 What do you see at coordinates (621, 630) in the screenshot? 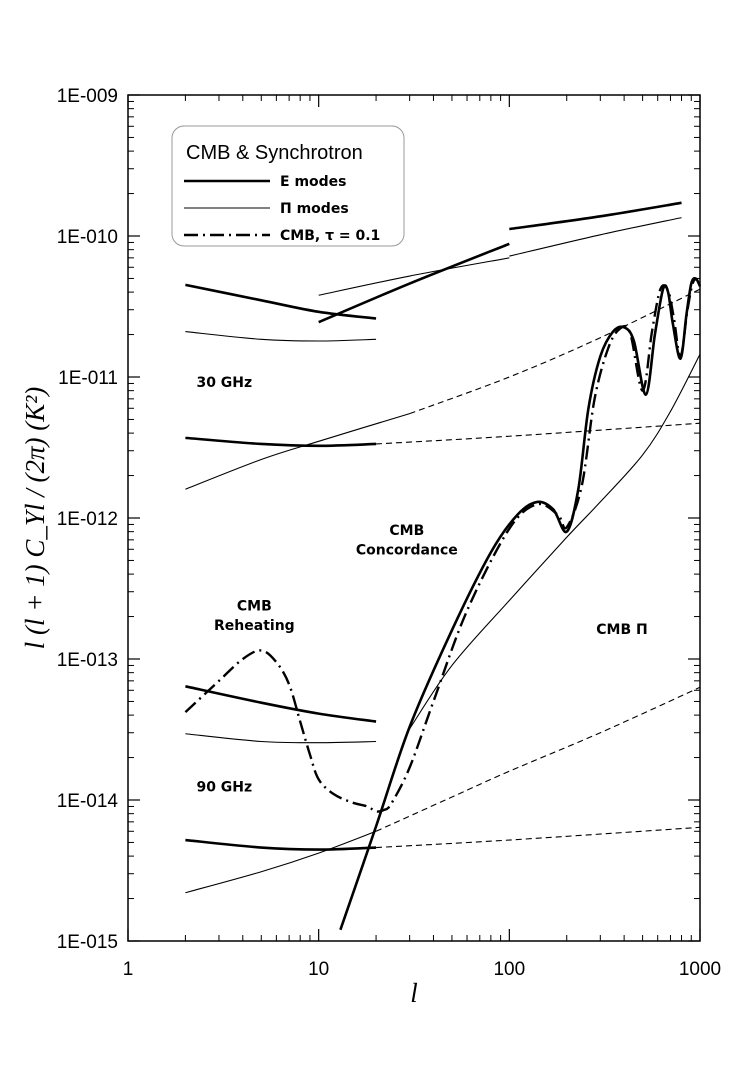
I see `annotation-label: CMB Π` at bounding box center [621, 630].